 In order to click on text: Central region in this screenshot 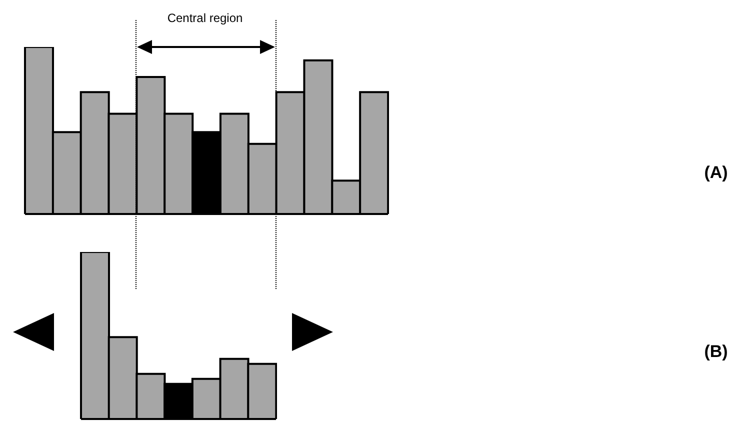, I will do `click(205, 18)`.